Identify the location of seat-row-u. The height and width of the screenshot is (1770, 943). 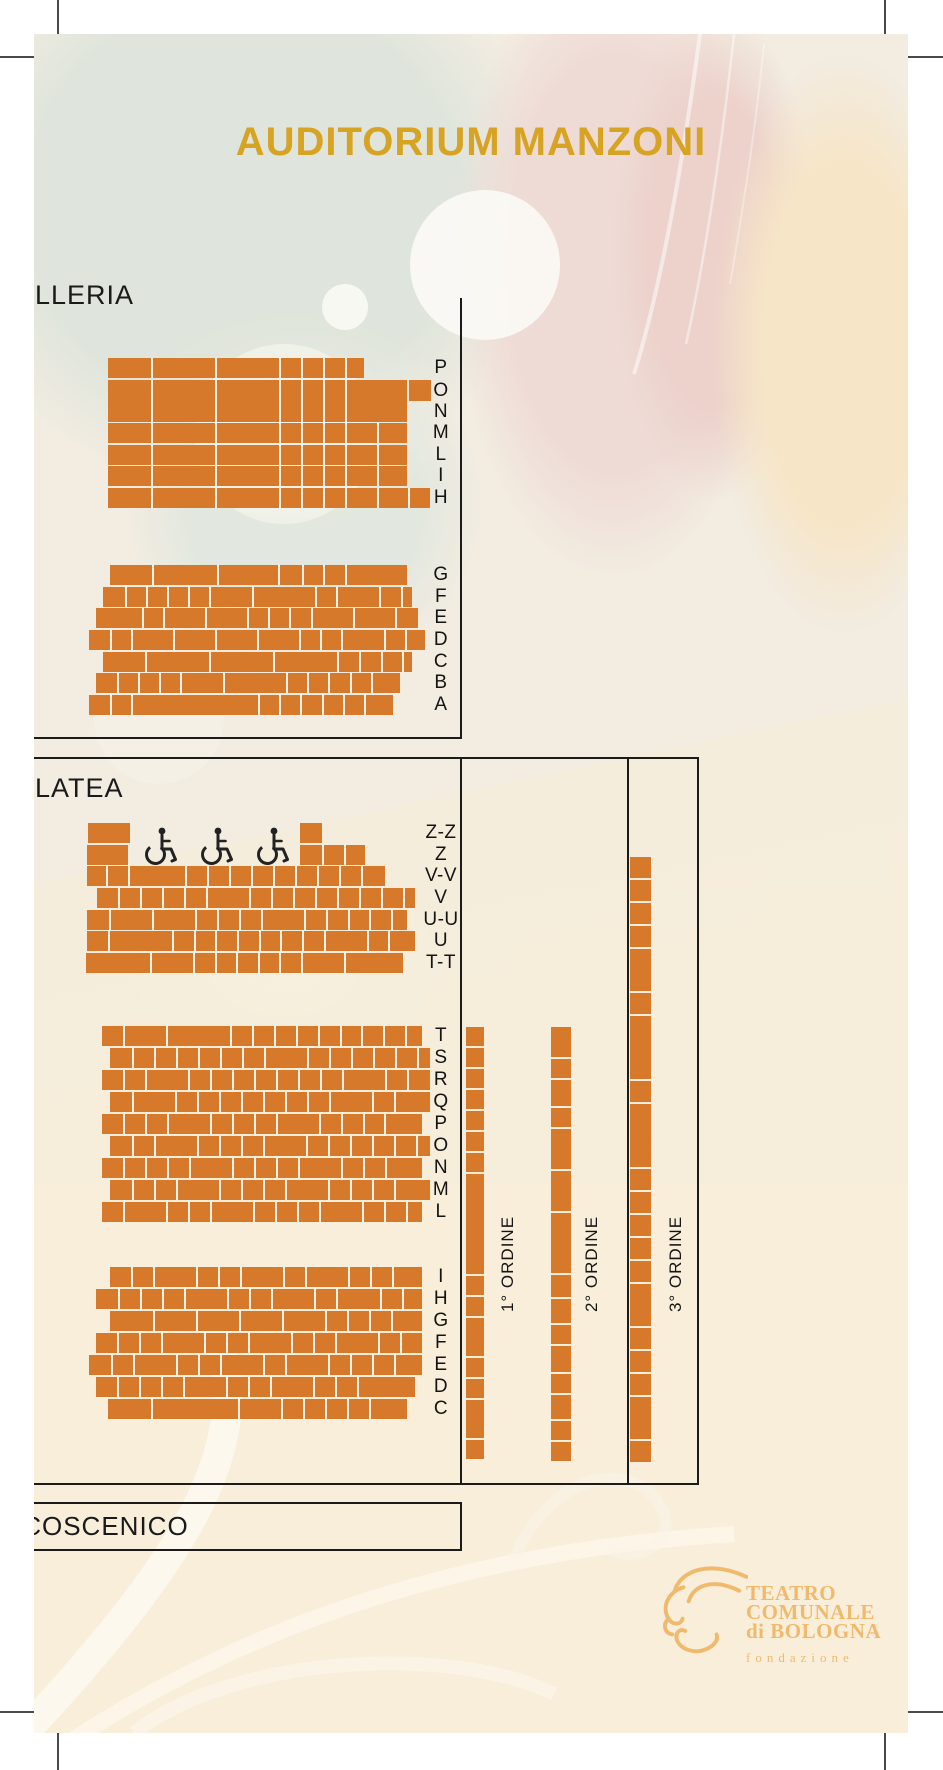
(251, 941).